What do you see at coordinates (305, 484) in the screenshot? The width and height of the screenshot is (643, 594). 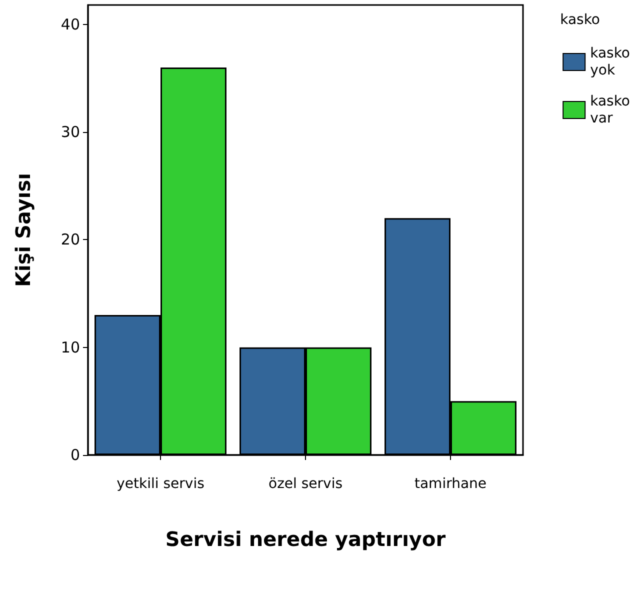 I see `x-tick-label: özel servis` at bounding box center [305, 484].